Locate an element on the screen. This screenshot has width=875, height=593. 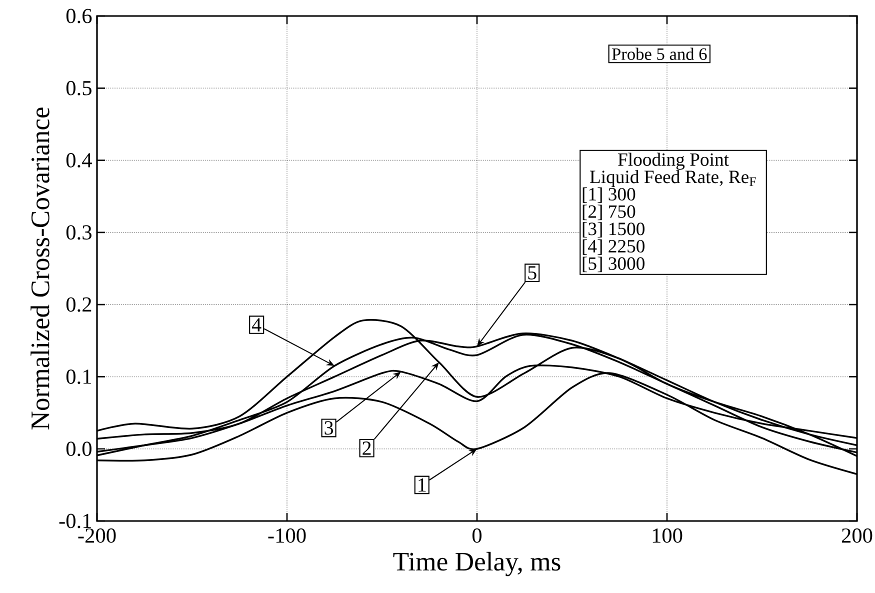
text: 5 is located at coordinates (532, 273).